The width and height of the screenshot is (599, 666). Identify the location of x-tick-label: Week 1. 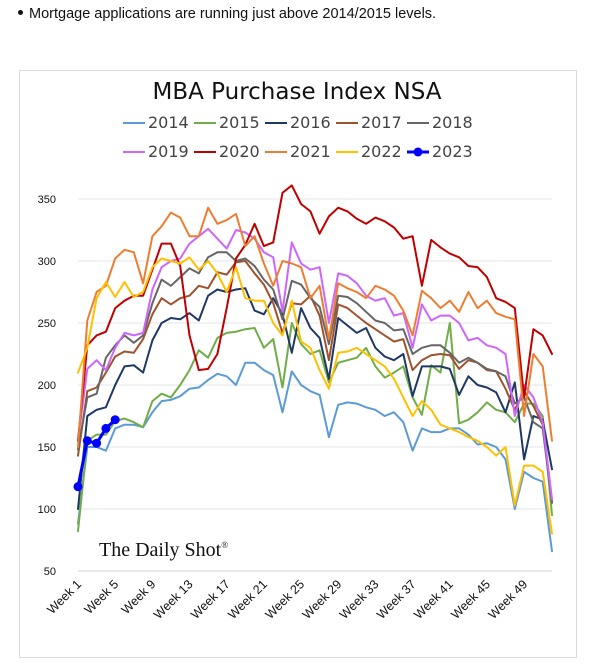
(64, 597).